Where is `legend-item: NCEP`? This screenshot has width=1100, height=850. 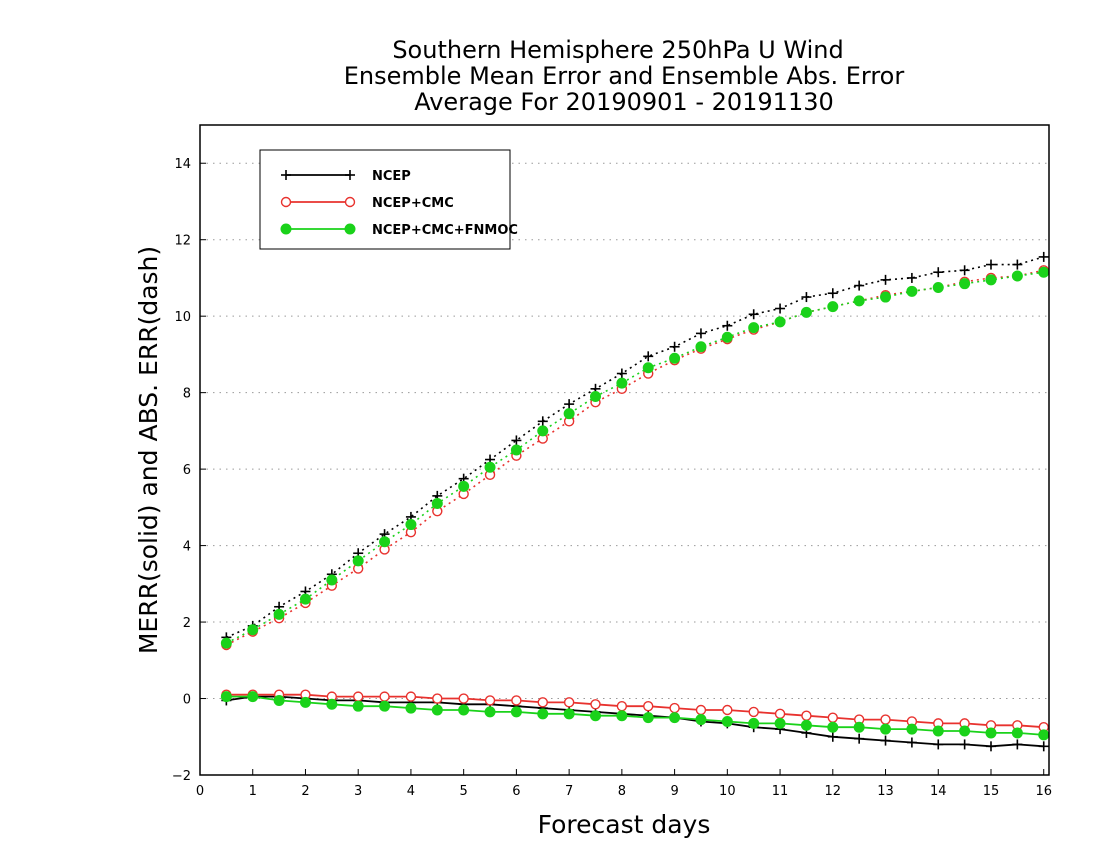 legend-item: NCEP is located at coordinates (346, 176).